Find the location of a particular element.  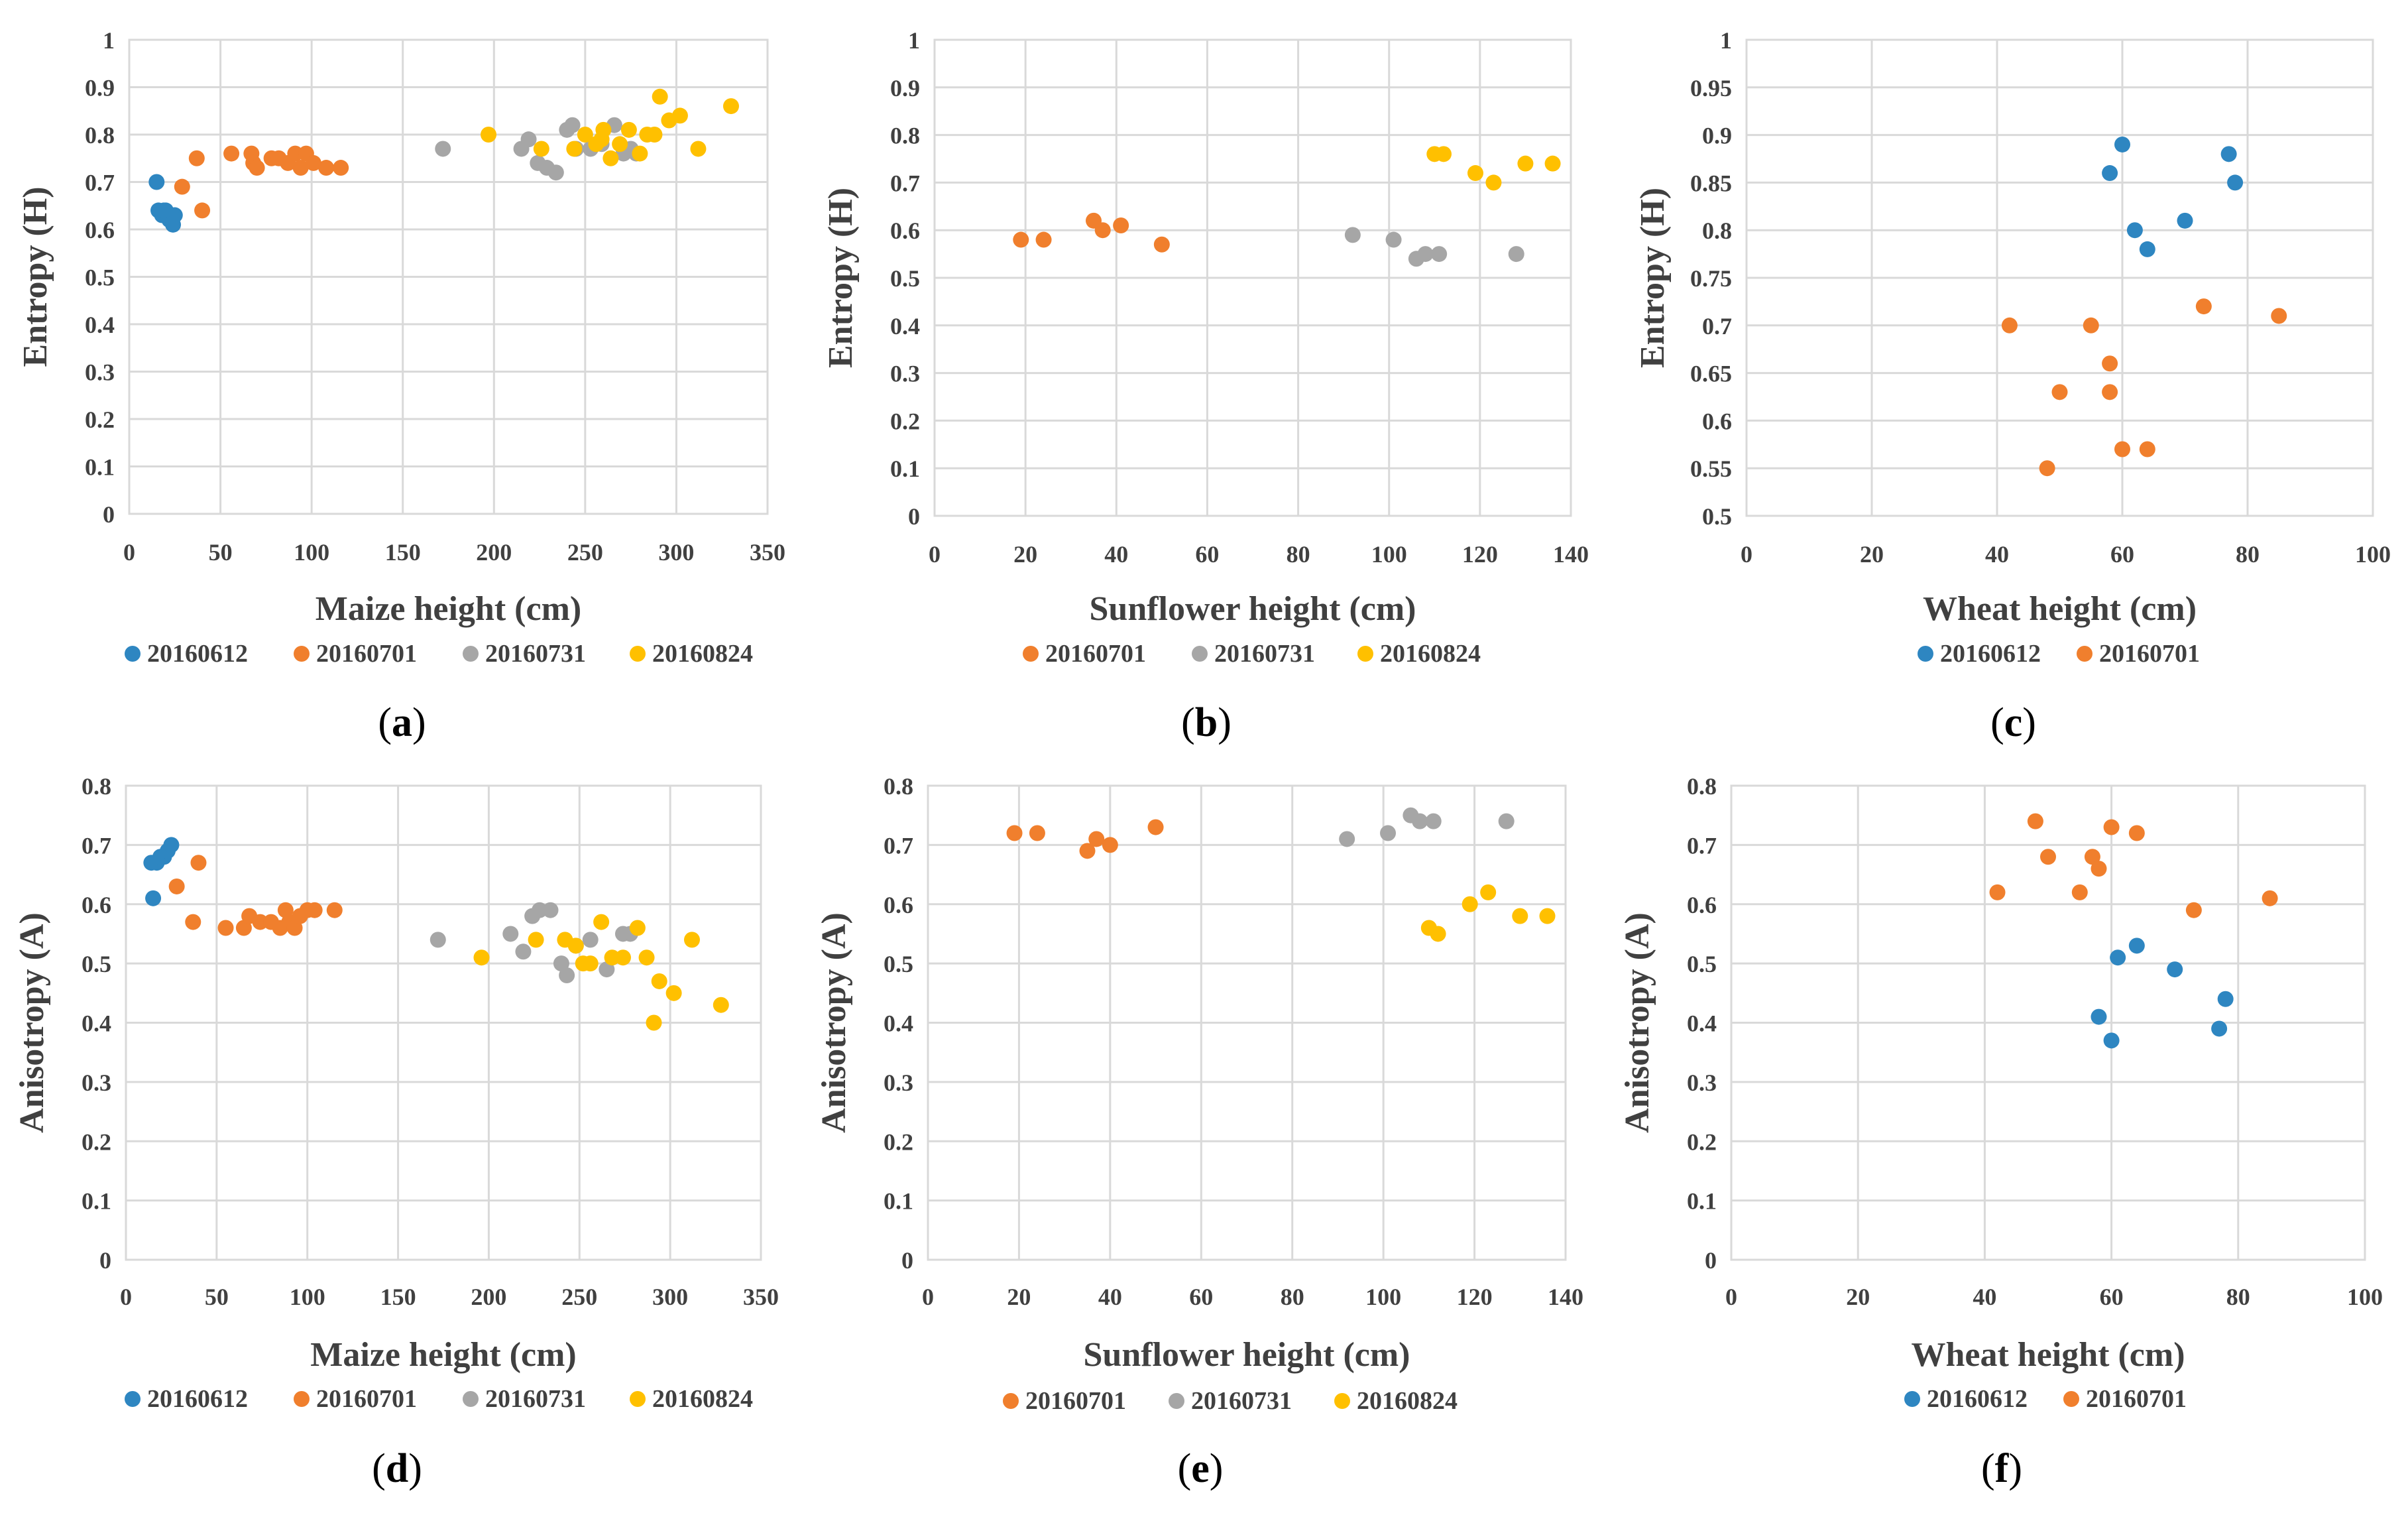

panel-caption: (e) is located at coordinates (1201, 1468).